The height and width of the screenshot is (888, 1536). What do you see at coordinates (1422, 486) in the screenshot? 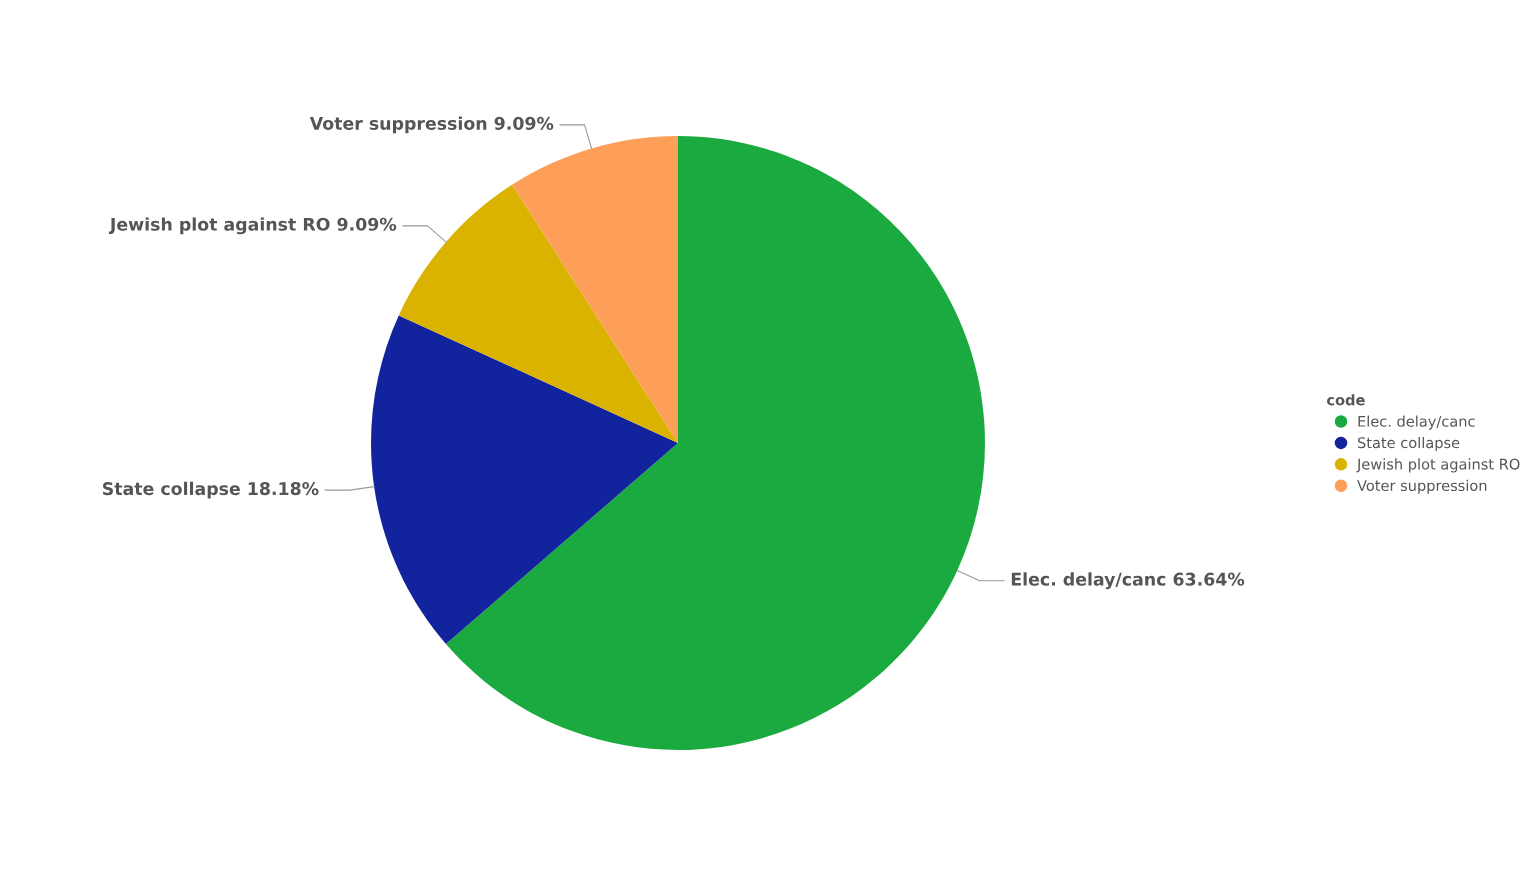
I see `legend-label: Voter suppression` at bounding box center [1422, 486].